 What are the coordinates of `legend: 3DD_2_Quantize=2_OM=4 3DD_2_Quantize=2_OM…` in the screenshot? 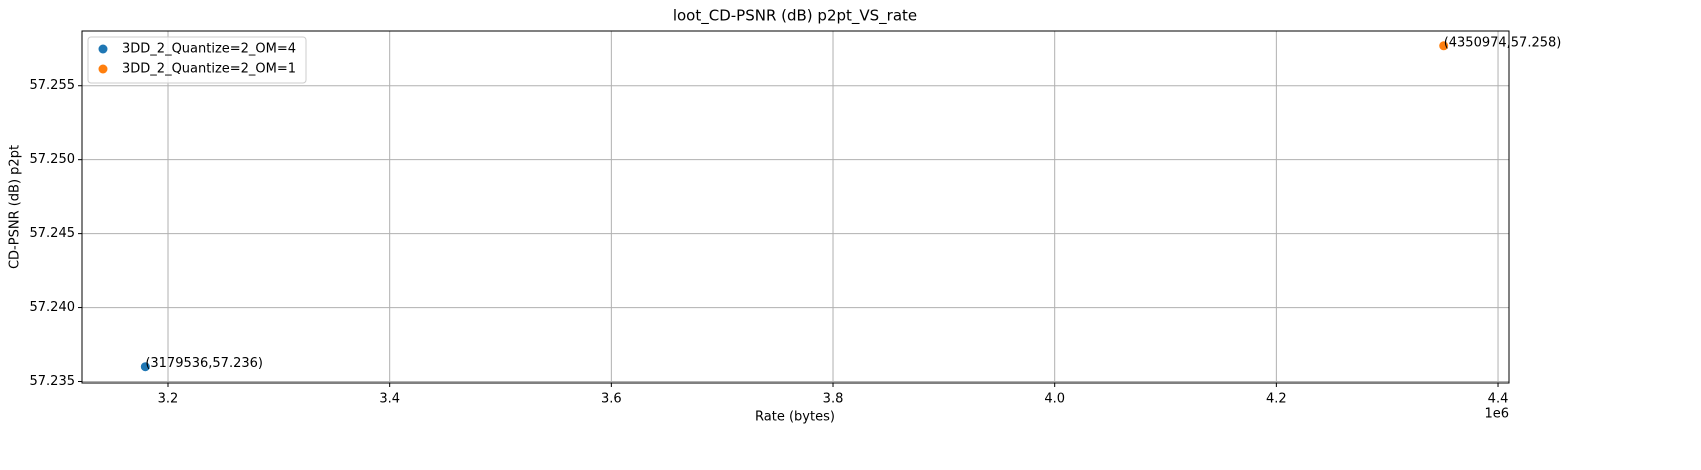 It's located at (197, 60).